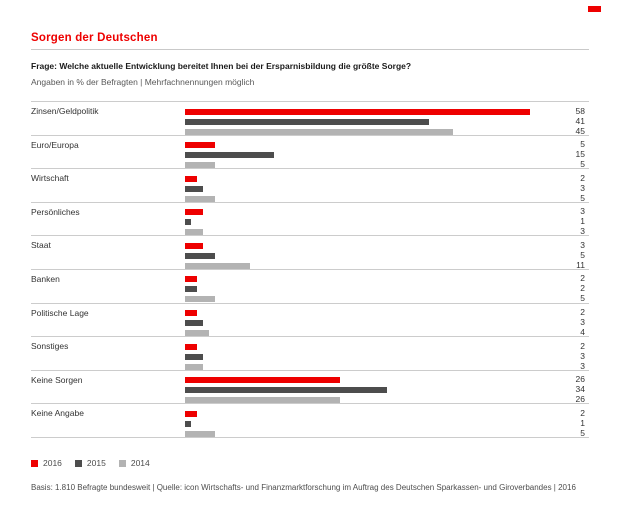 This screenshot has height=529, width=621. I want to click on category-label: Euro/Europa, so click(55, 144).